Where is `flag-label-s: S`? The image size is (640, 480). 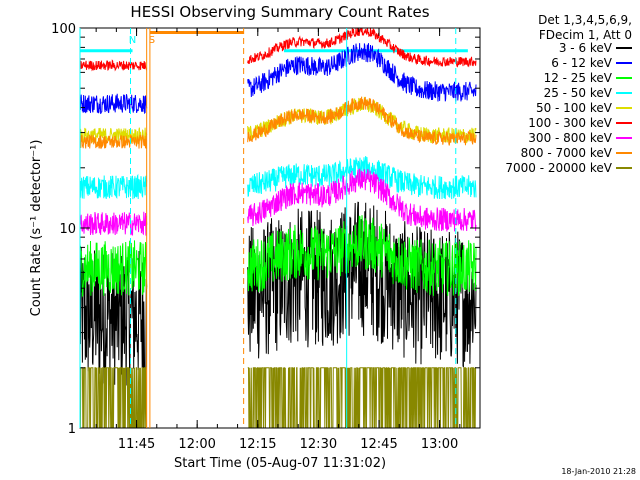
flag-label-s: S is located at coordinates (152, 40).